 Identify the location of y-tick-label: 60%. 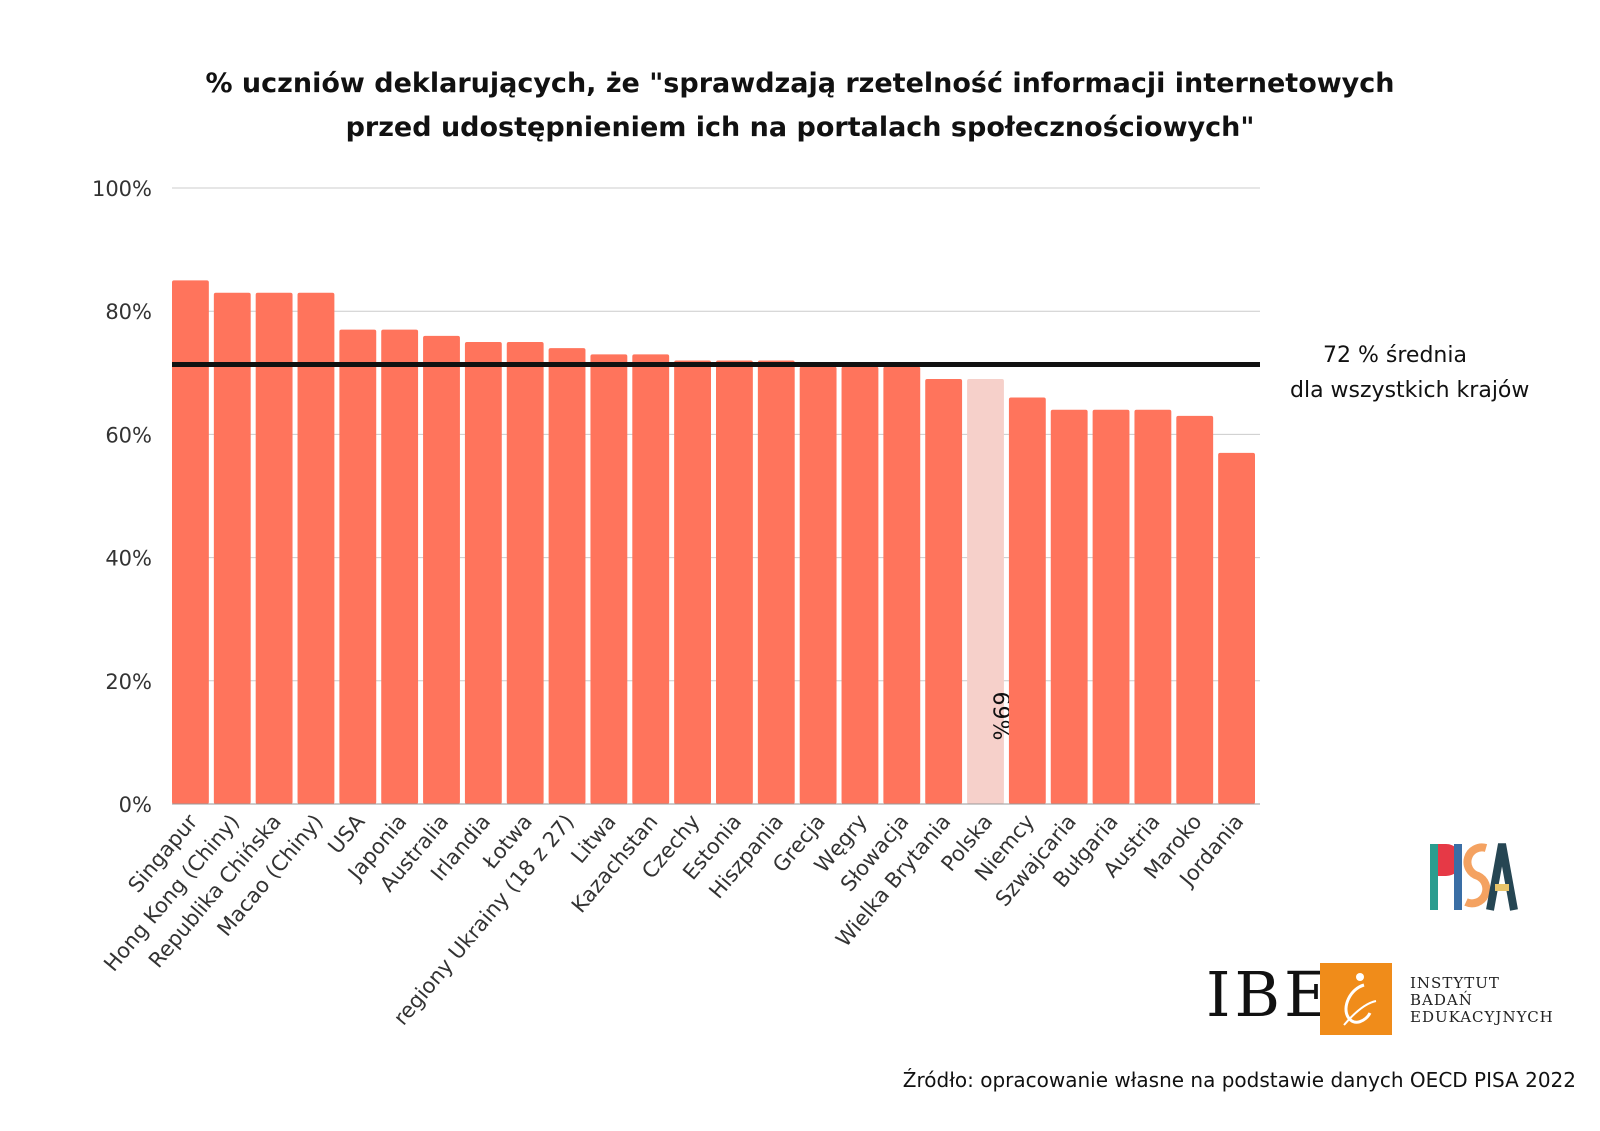
(128, 435).